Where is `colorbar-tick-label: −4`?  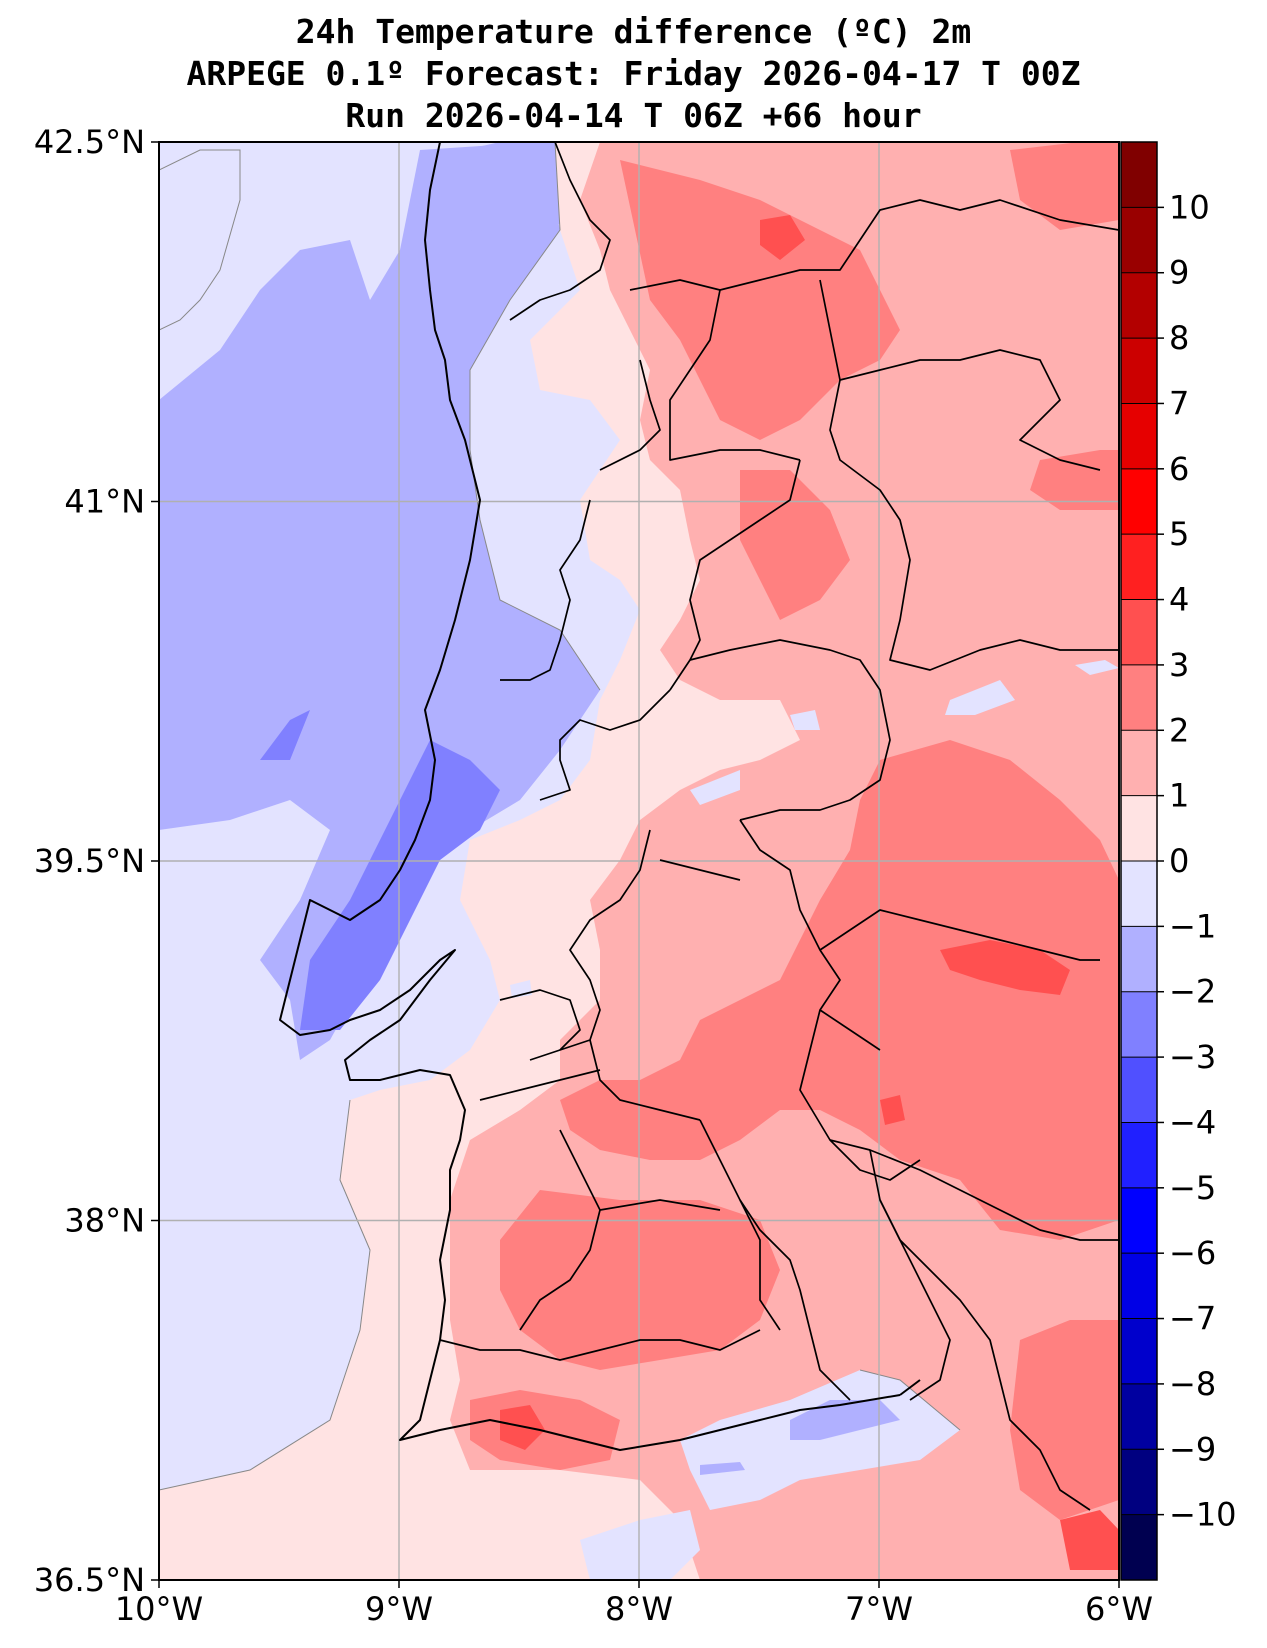 colorbar-tick-label: −4 is located at coordinates (1192, 1122).